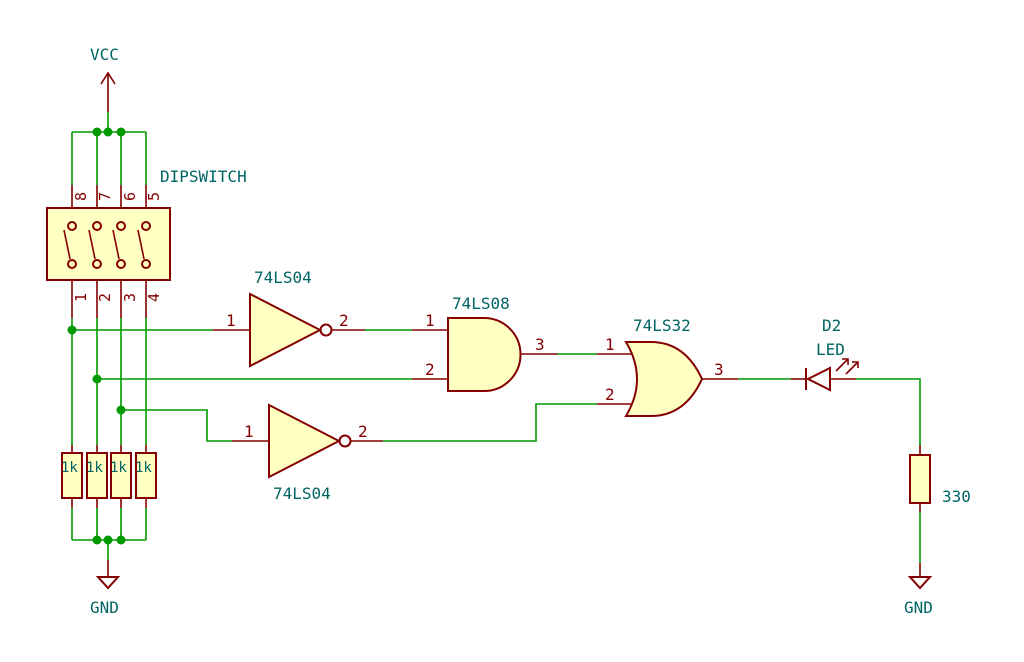 The height and width of the screenshot is (662, 1024). Describe the element at coordinates (918, 590) in the screenshot. I see `gnd-symbol-right: GND` at that location.